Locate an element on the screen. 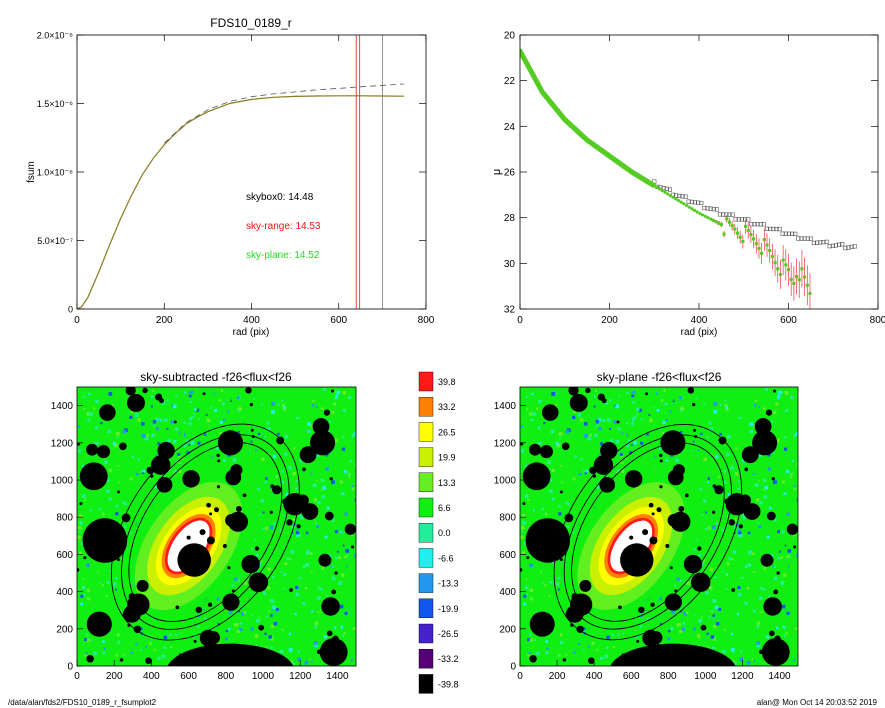 This screenshot has height=708, width=885. sky-plane-ytick-label: 1400 is located at coordinates (505, 406).